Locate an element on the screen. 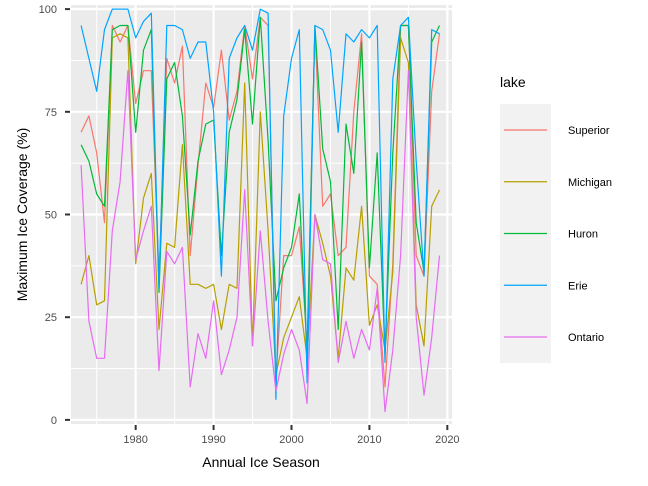  x-axis: 1980 1990 2000 2010 2020 is located at coordinates (291, 435).